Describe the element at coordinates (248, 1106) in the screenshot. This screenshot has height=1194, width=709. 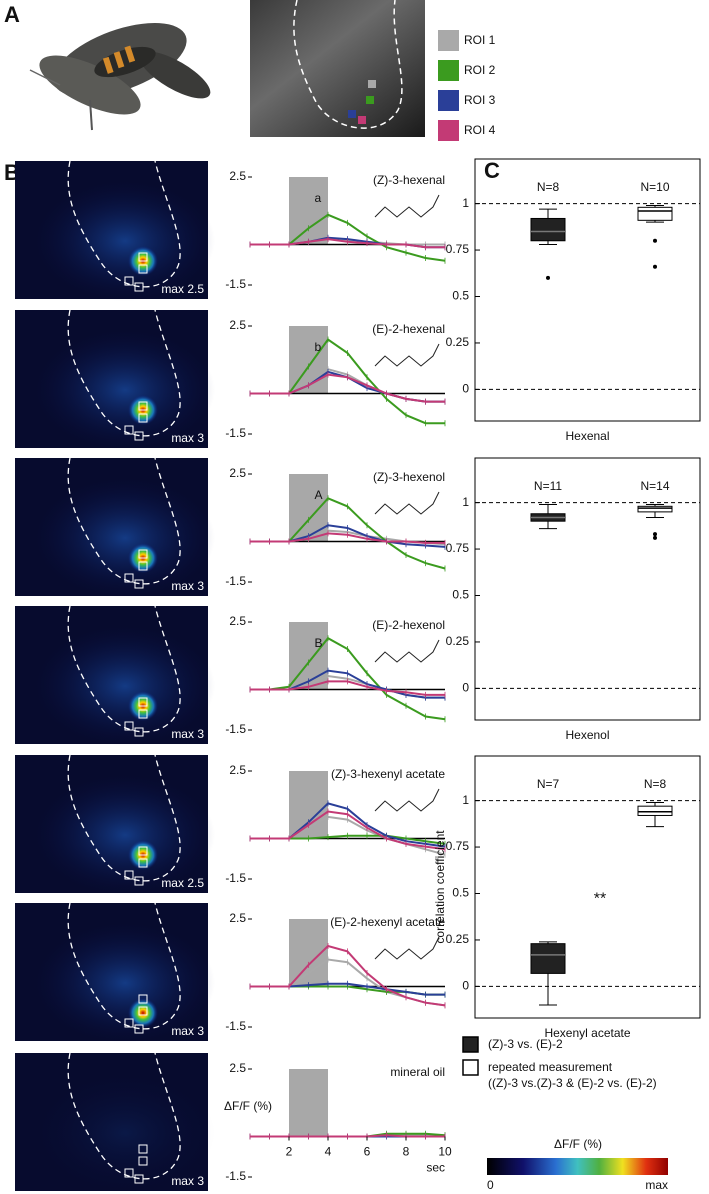
I see `y-axis-label: ΔF/F (%)` at that location.